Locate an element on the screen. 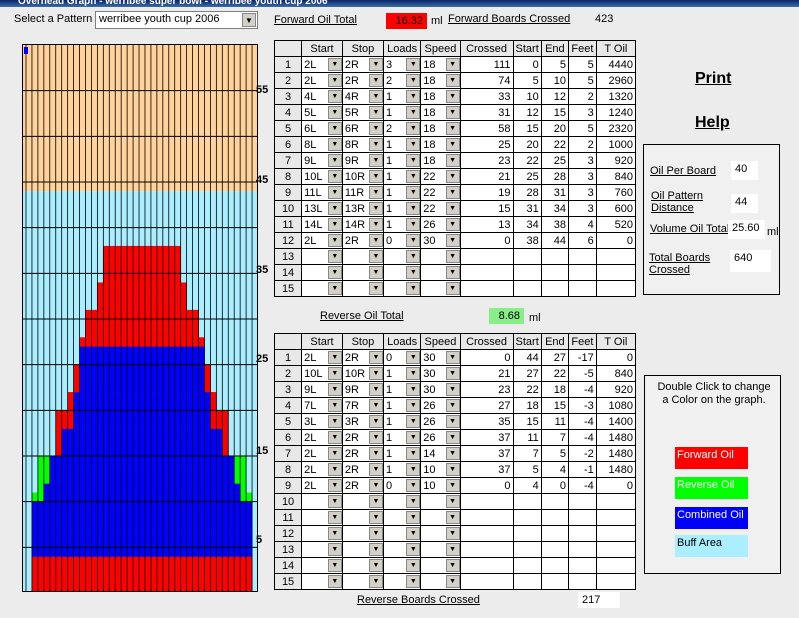  table-row: 6 2L ▼ 2R ▼ 1 ▼ 26 ▼ 37 11 7 -4 1480 is located at coordinates (455, 437).